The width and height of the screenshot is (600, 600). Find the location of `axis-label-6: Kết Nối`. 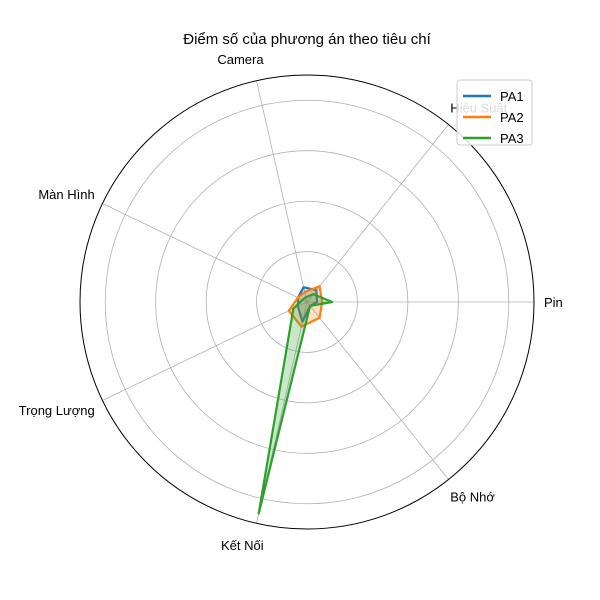

axis-label-6: Kết Nối is located at coordinates (242, 545).